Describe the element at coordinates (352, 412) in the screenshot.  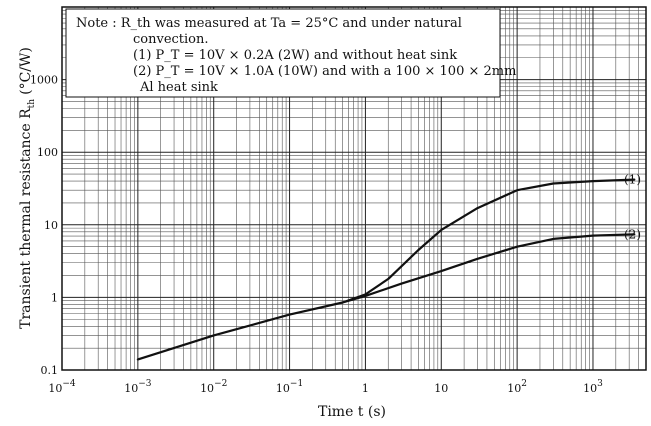
I see `x-axis-label: Time t (s)` at that location.